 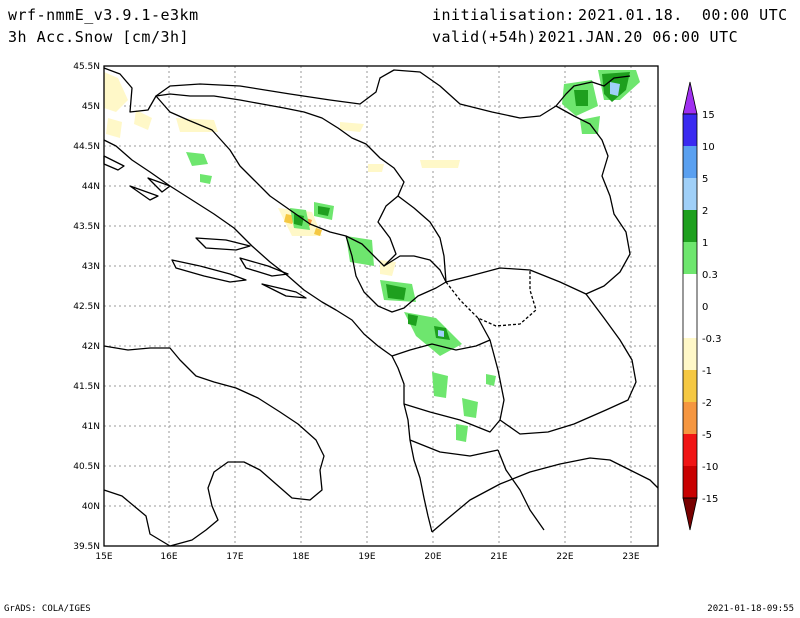 I want to click on coastline-italy, so click(x=214, y=446).